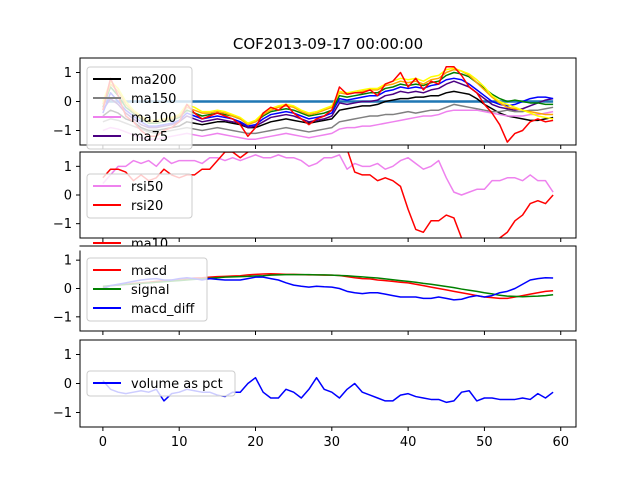 This screenshot has height=480, width=640. What do you see at coordinates (103, 442) in the screenshot?
I see `x-tick-label: 0` at bounding box center [103, 442].